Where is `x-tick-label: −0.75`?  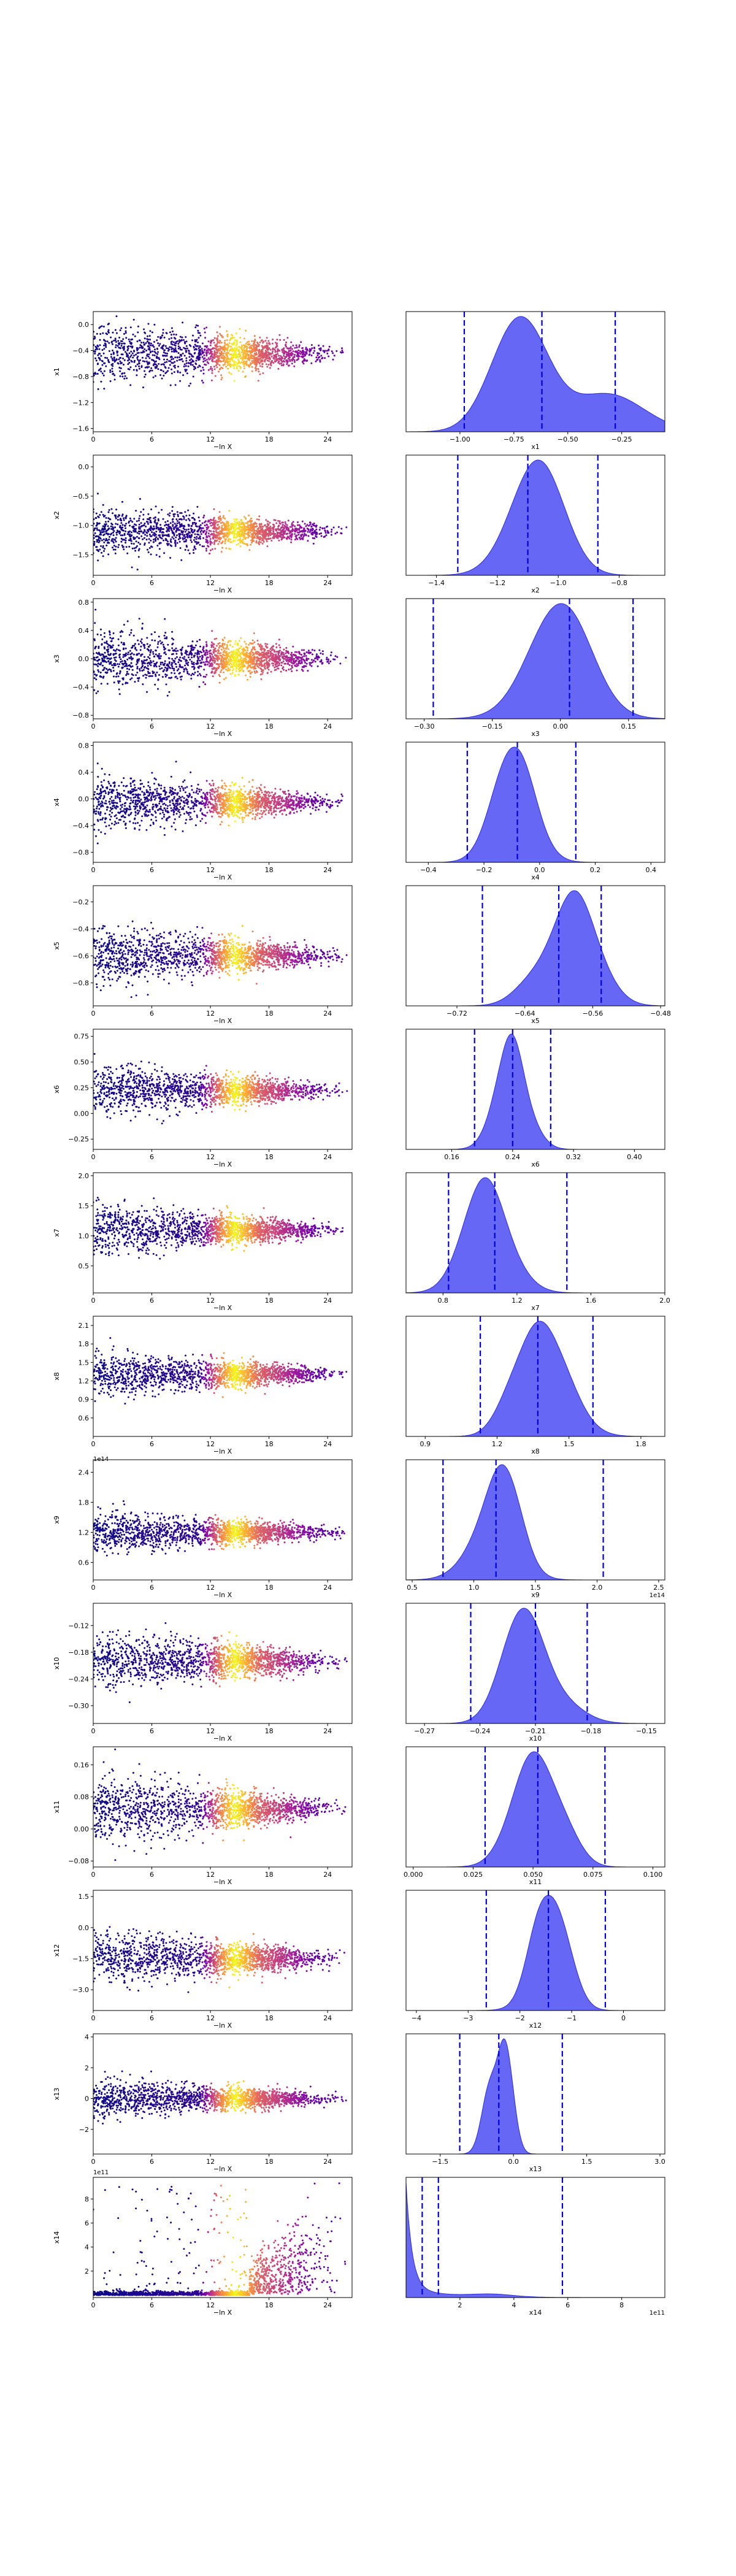 x-tick-label: −0.75 is located at coordinates (514, 439).